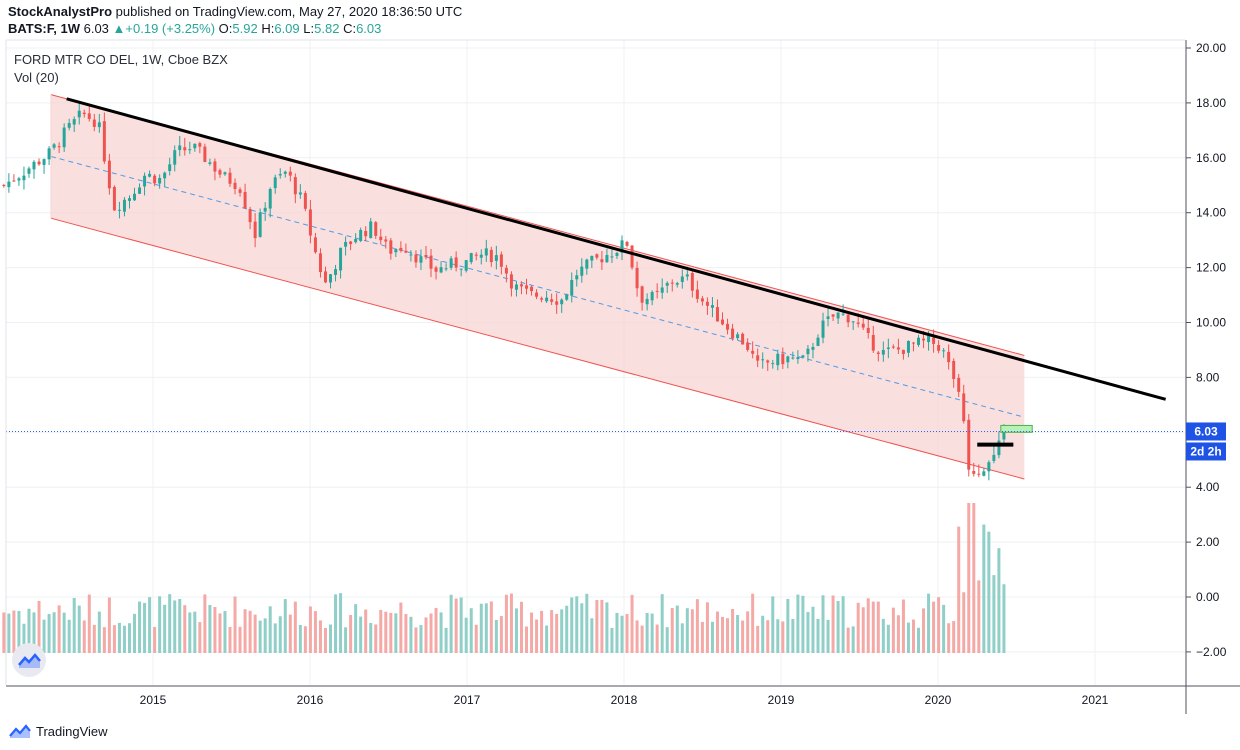  What do you see at coordinates (1095, 700) in the screenshot?
I see `x-tick-label: 2021` at bounding box center [1095, 700].